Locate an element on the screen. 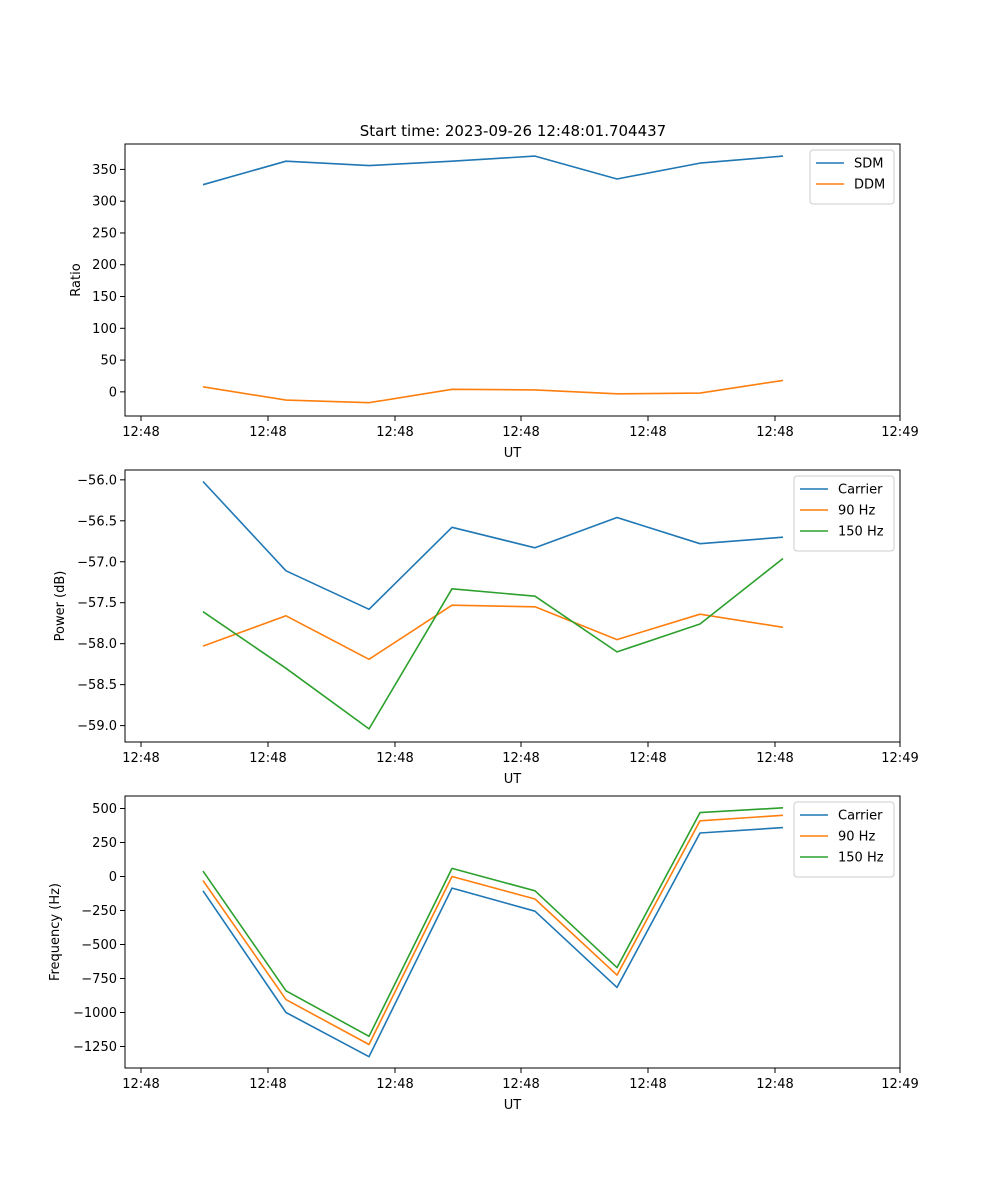 This screenshot has width=1000, height=1200. figure-title: Start time: 2023-09-26 12:48:01.704437 is located at coordinates (513, 131).